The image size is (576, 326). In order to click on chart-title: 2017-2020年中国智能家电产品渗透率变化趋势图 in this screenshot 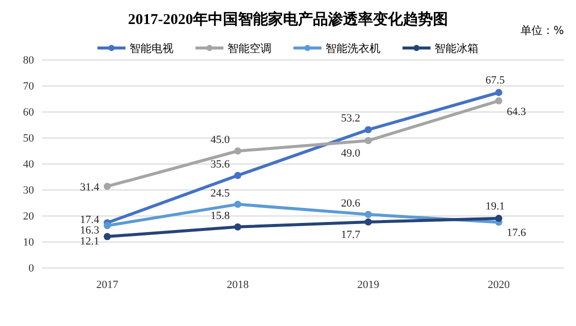, I will do `click(288, 19)`.